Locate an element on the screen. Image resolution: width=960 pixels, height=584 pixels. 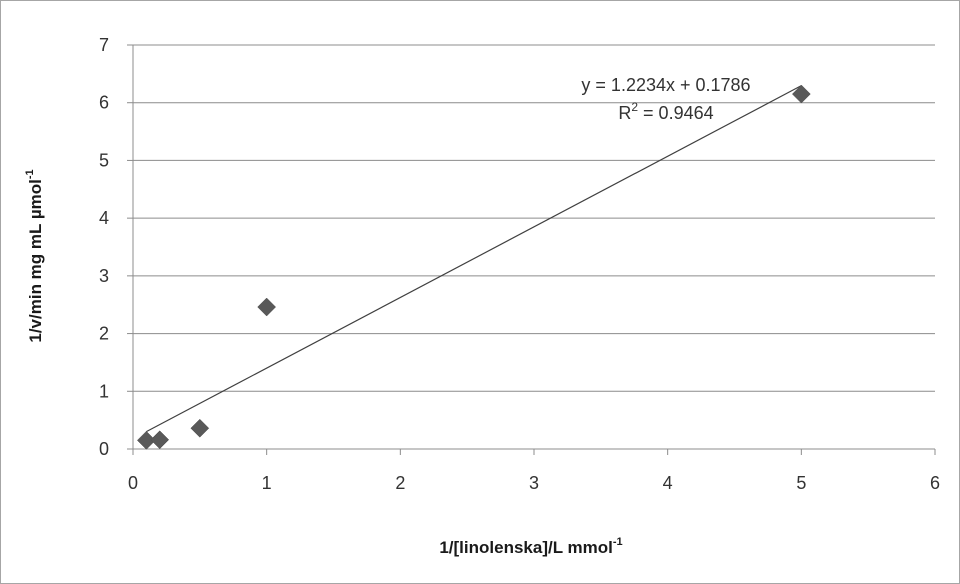
y-tick-label: 1 is located at coordinates (104, 391).